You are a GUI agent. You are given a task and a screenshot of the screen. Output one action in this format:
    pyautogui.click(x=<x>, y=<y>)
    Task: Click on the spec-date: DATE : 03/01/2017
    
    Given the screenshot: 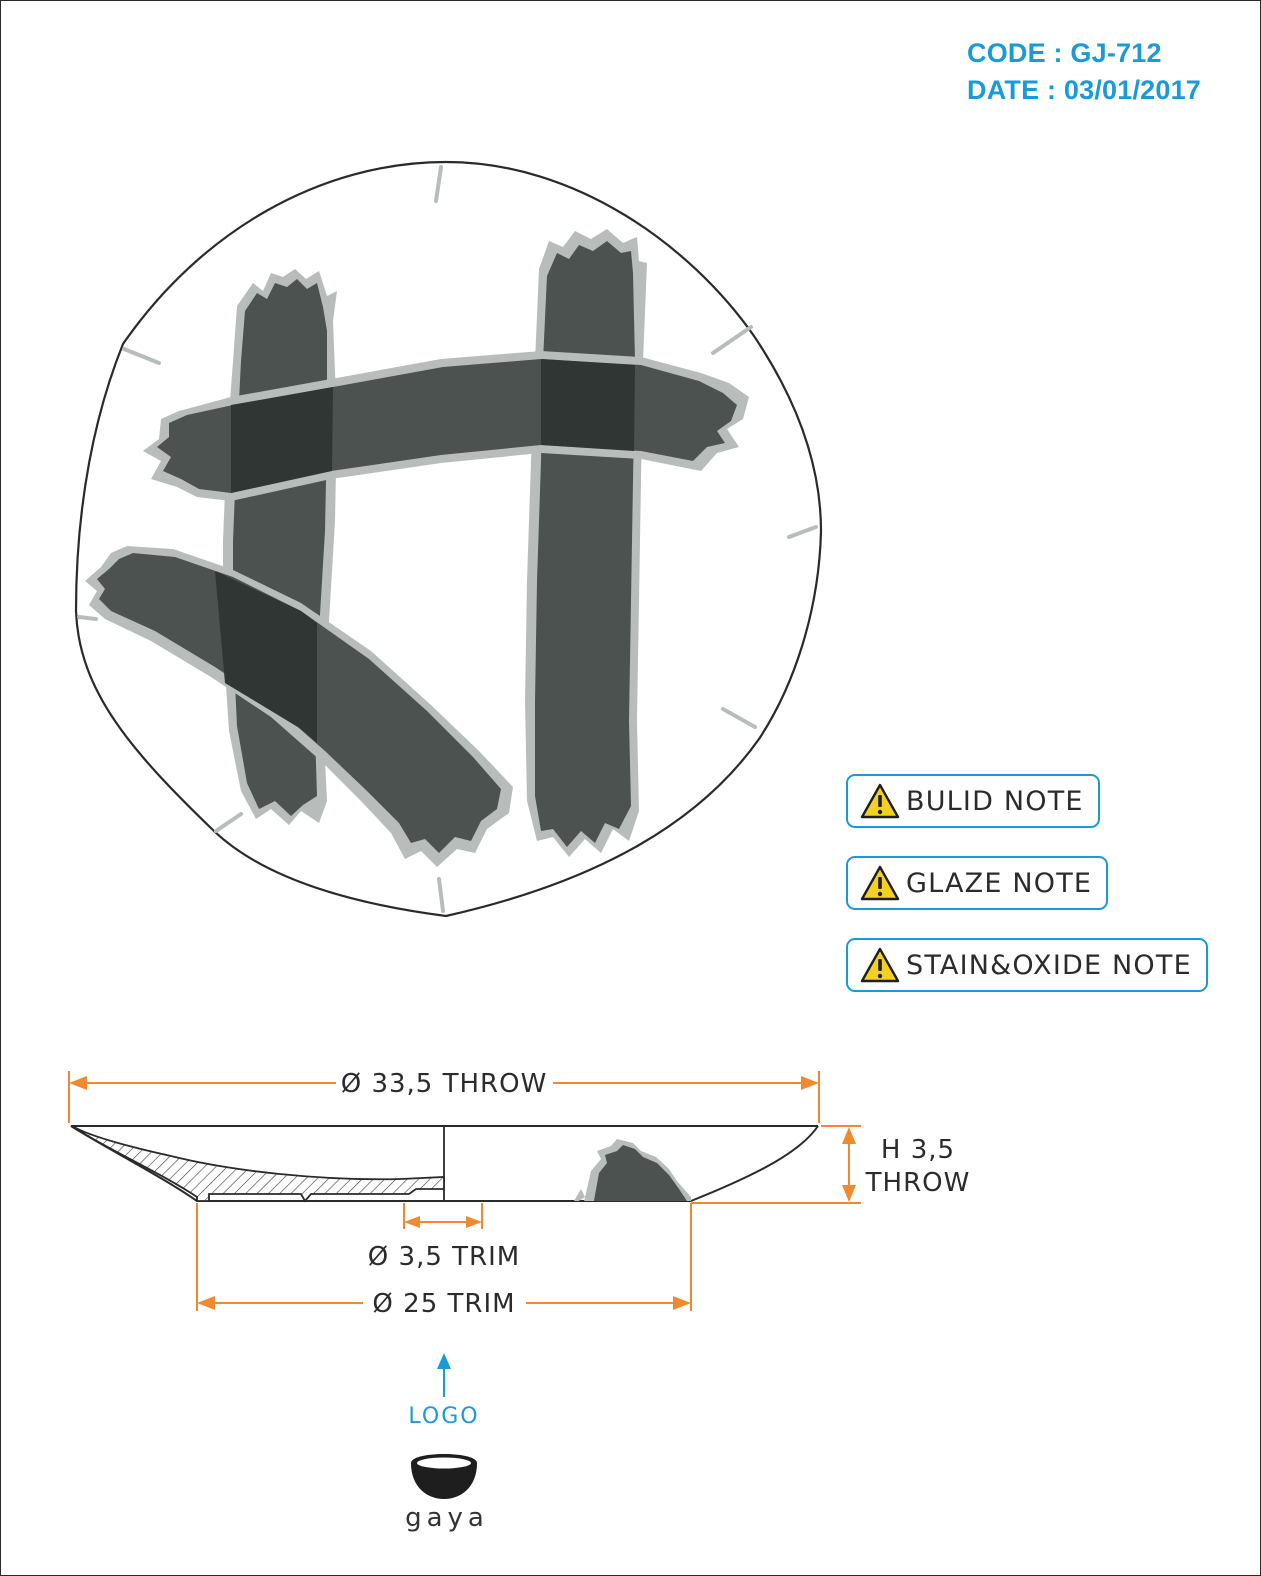 What is the action you would take?
    pyautogui.click(x=1084, y=90)
    